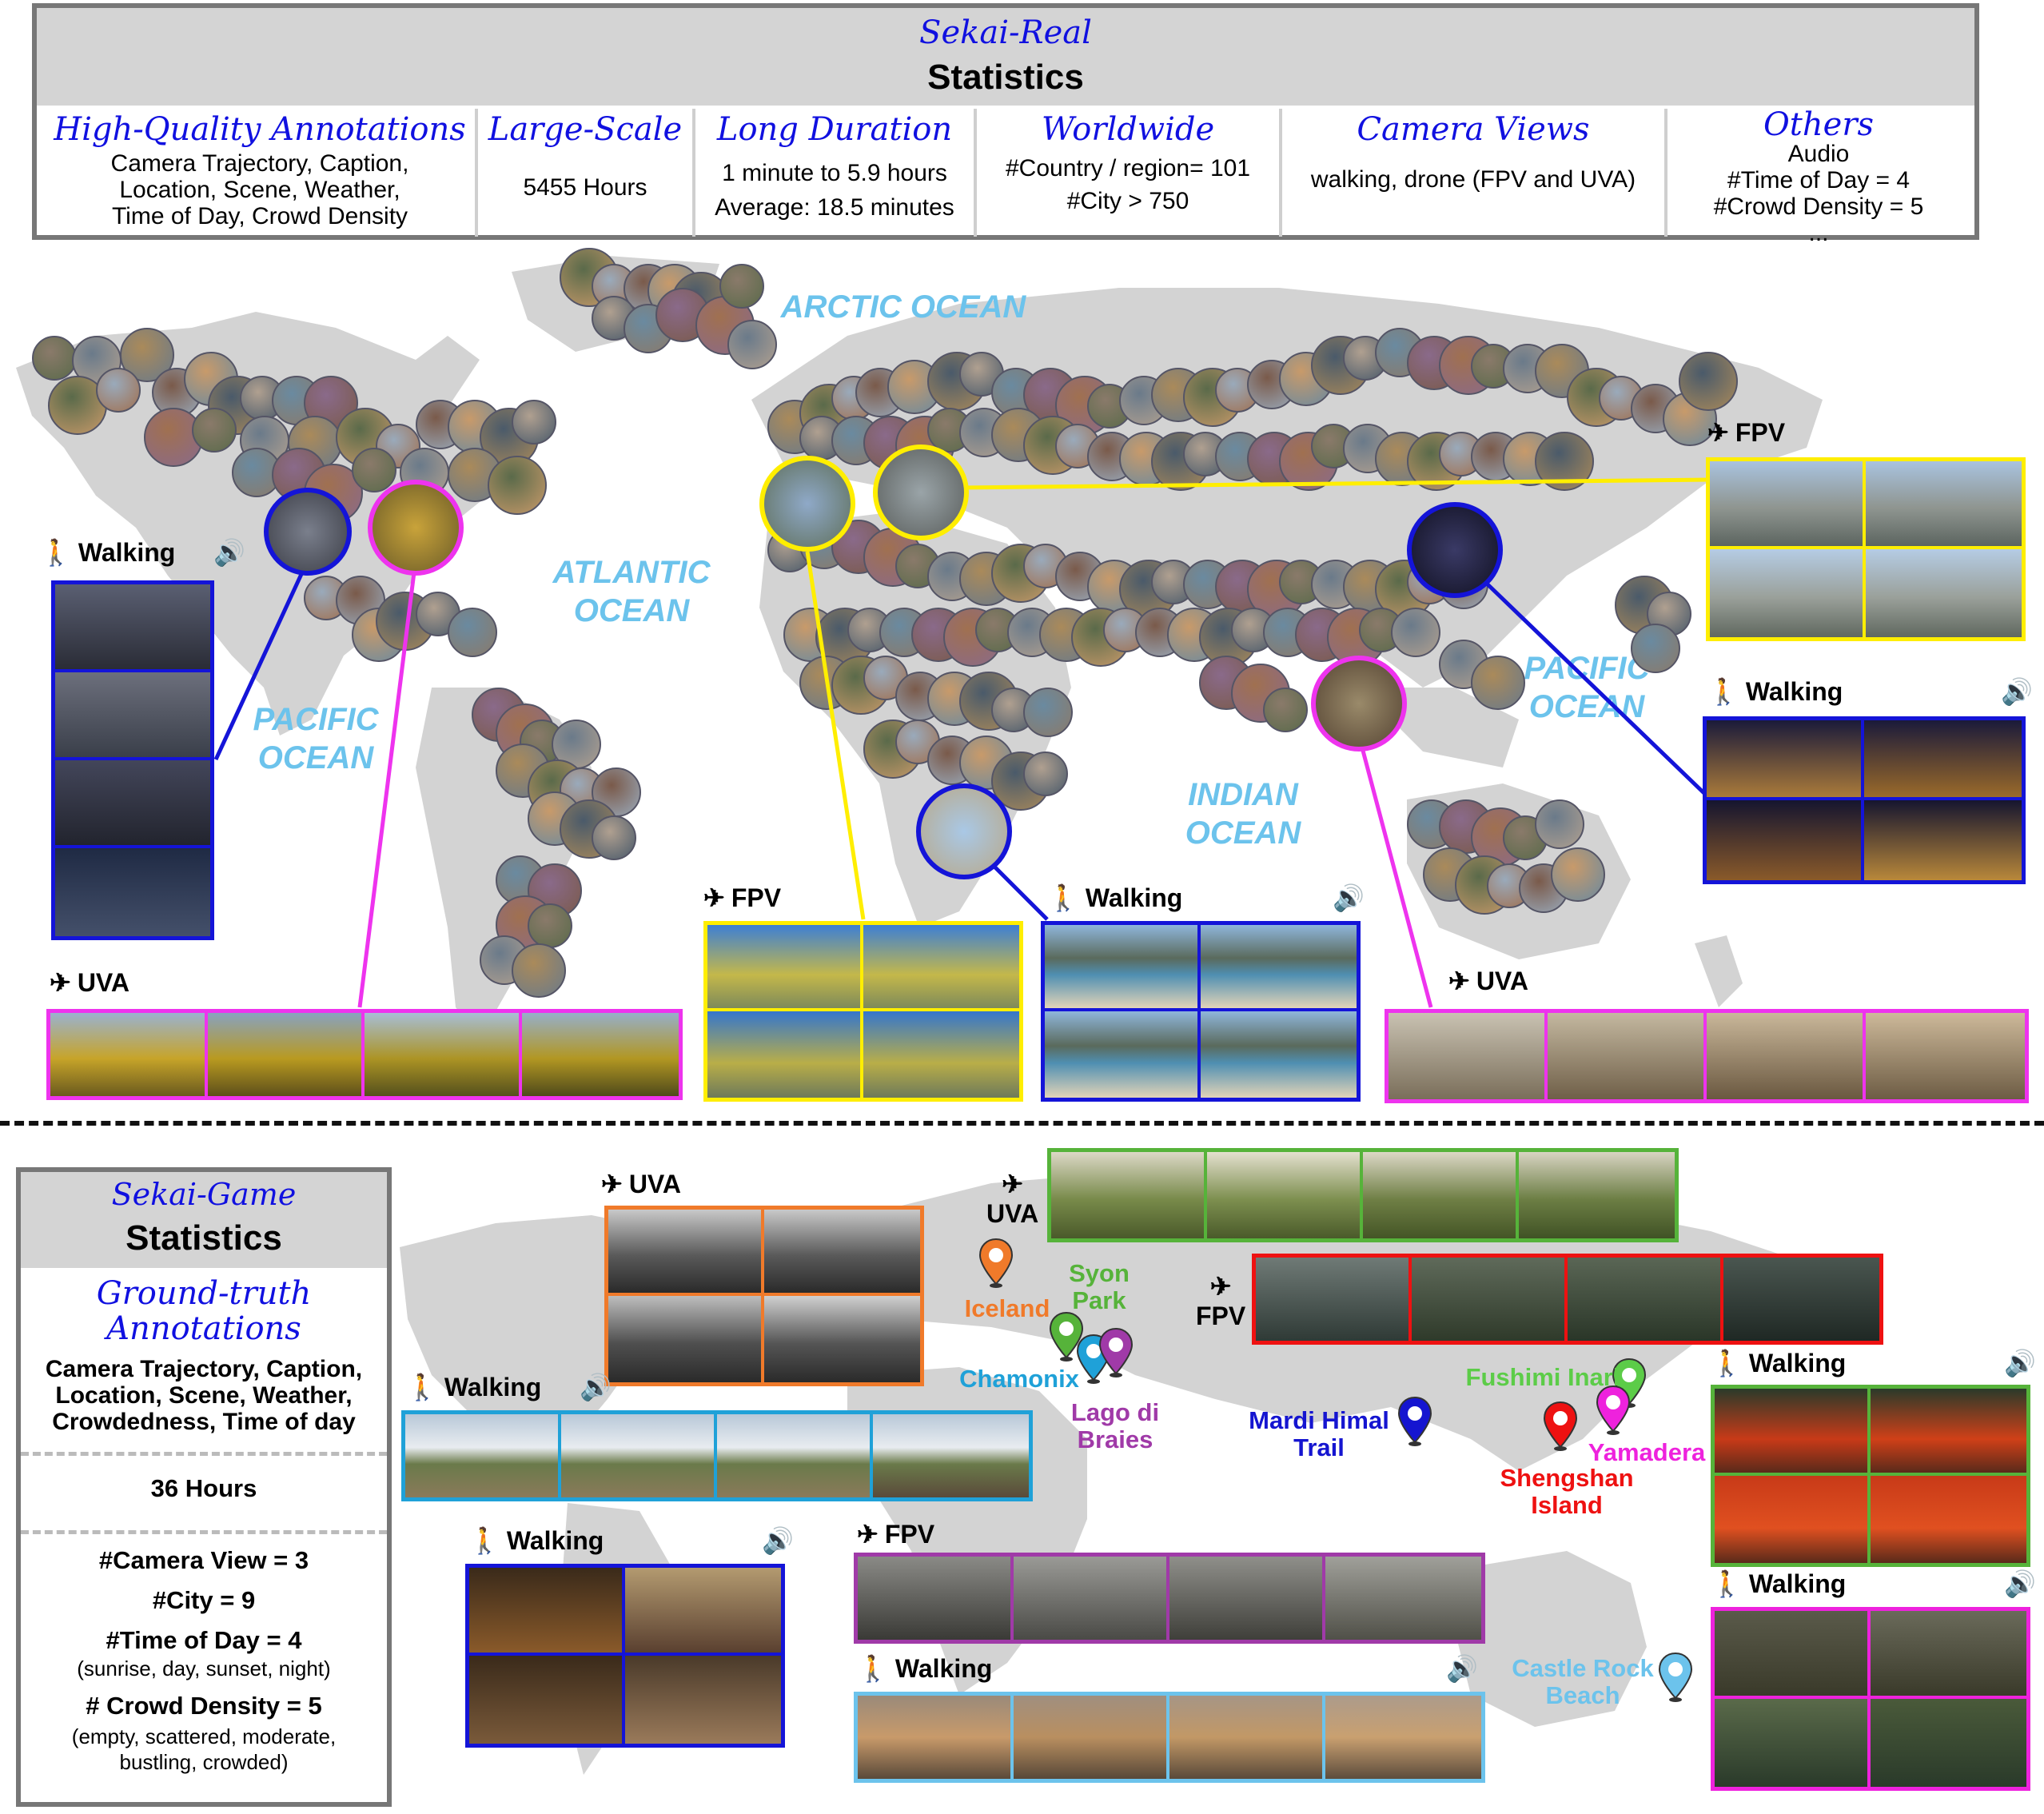 Image resolution: width=2044 pixels, height=1814 pixels. I want to click on game-clip-label-yamadera: 🚶 Walking 🔊, so click(1874, 1584).